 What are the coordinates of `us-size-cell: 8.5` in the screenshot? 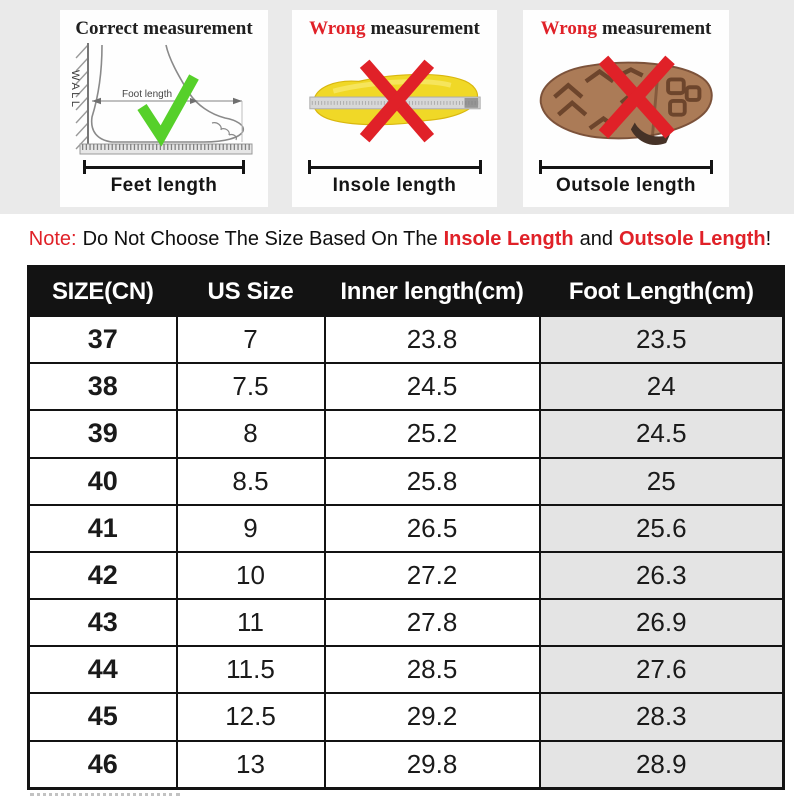 It's located at (250, 481).